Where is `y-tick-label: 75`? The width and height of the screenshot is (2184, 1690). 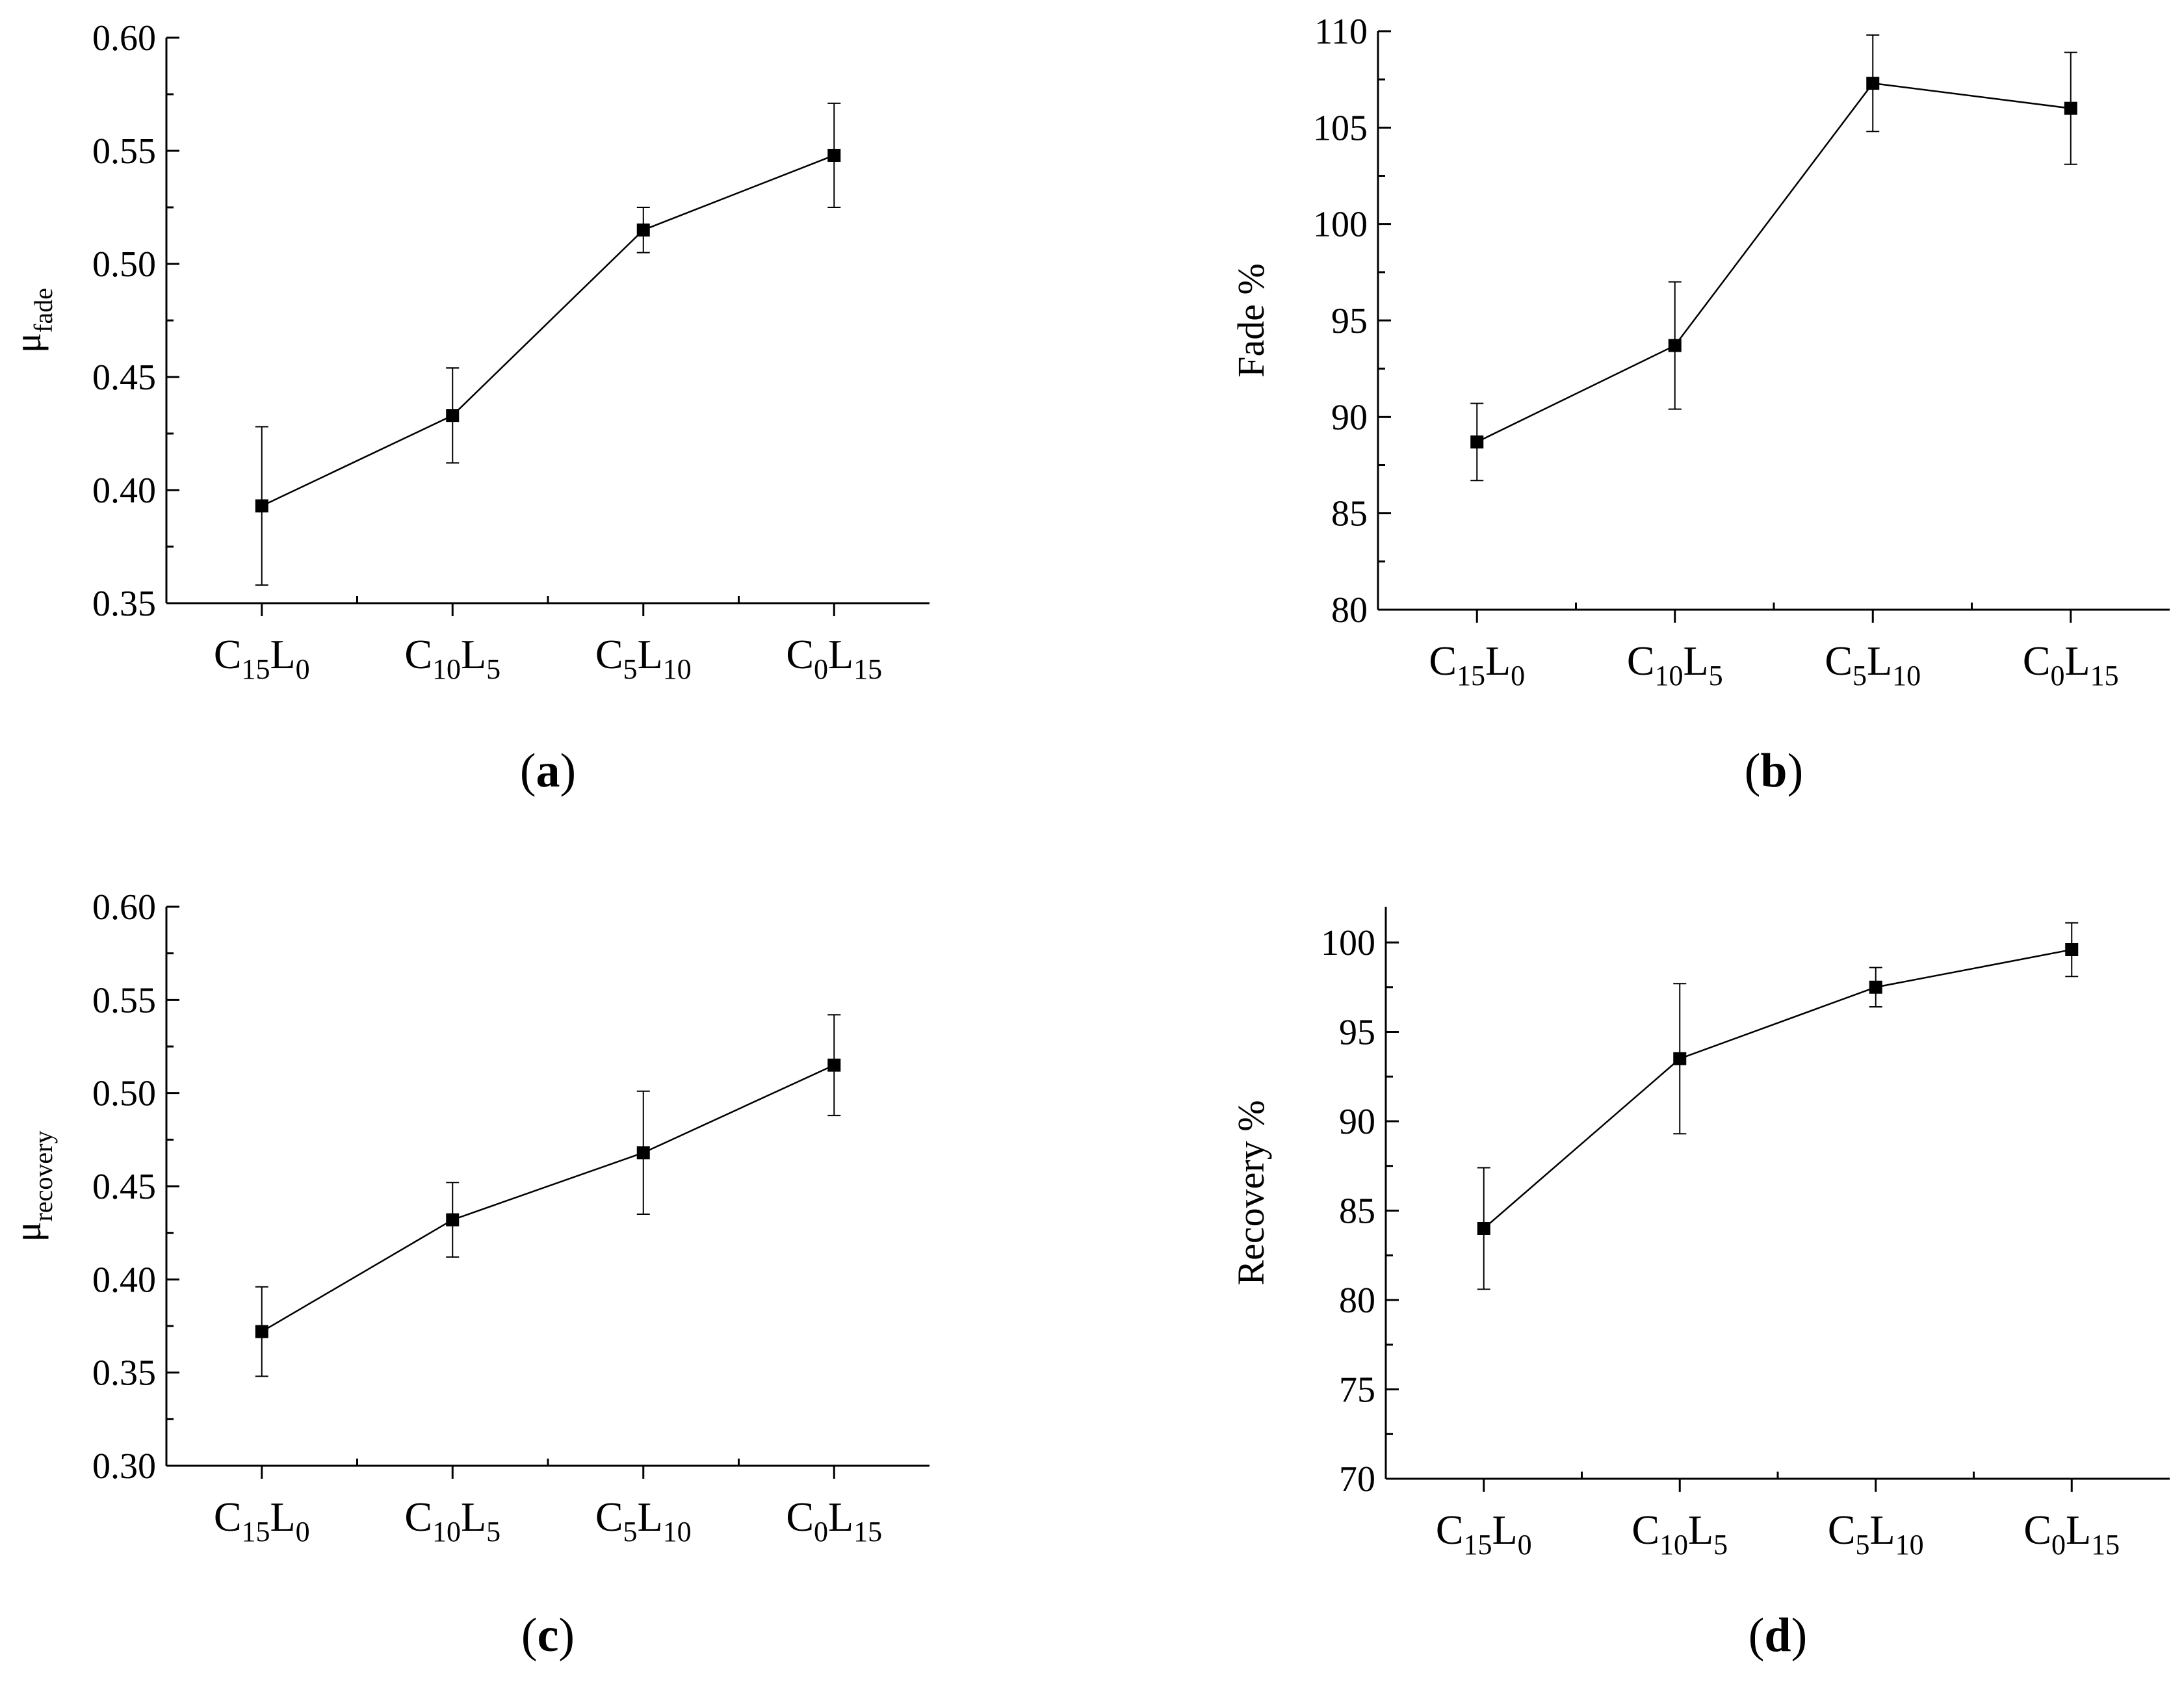
y-tick-label: 75 is located at coordinates (1357, 1390).